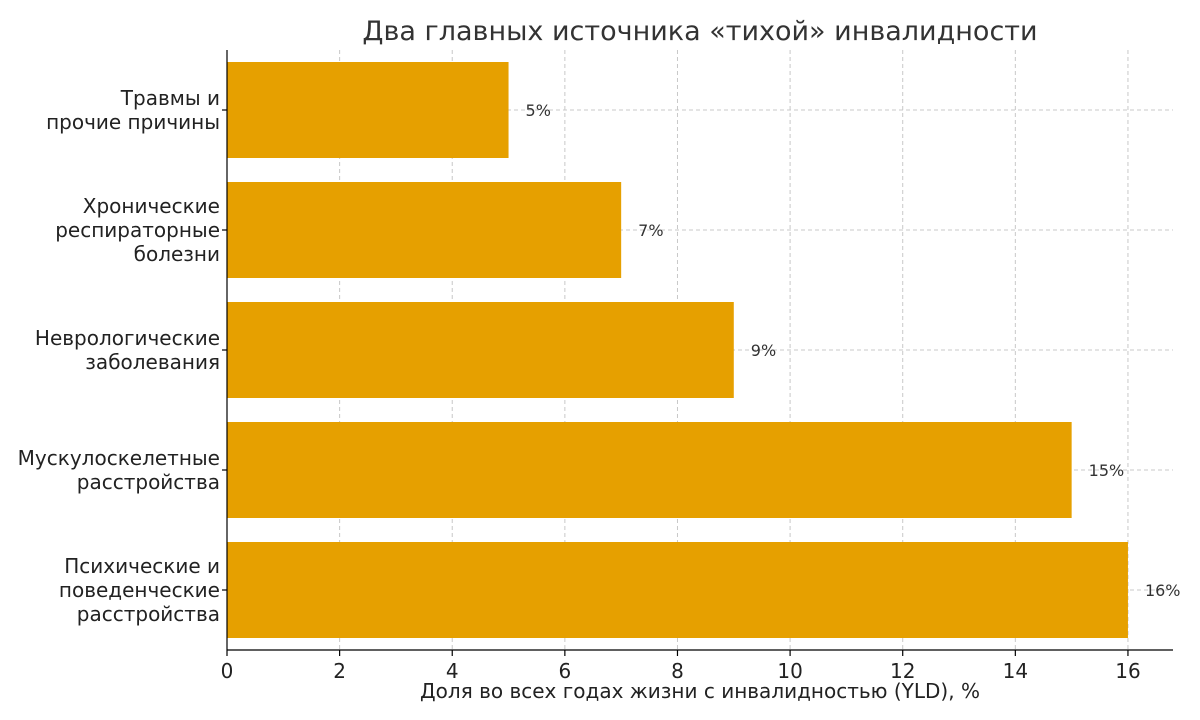  Describe the element at coordinates (339, 671) in the screenshot. I see `x-tick-label-1: 2` at that location.